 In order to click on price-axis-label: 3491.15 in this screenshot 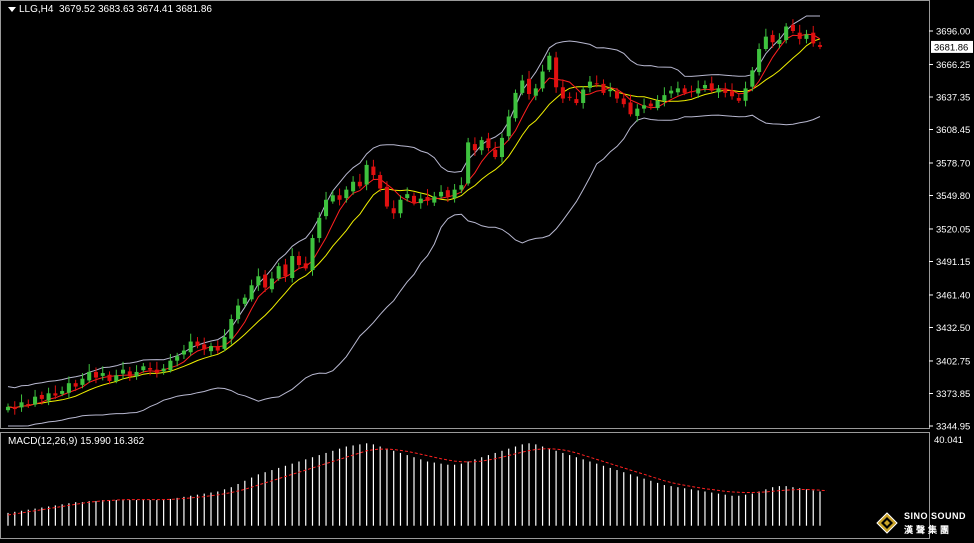, I will do `click(953, 262)`.